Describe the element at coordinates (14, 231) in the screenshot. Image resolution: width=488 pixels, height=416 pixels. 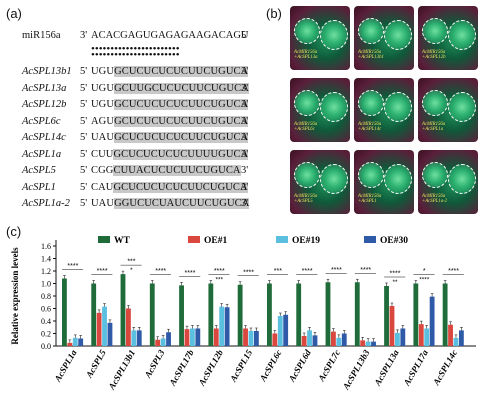
I see `panel-c-label: (c)` at that location.